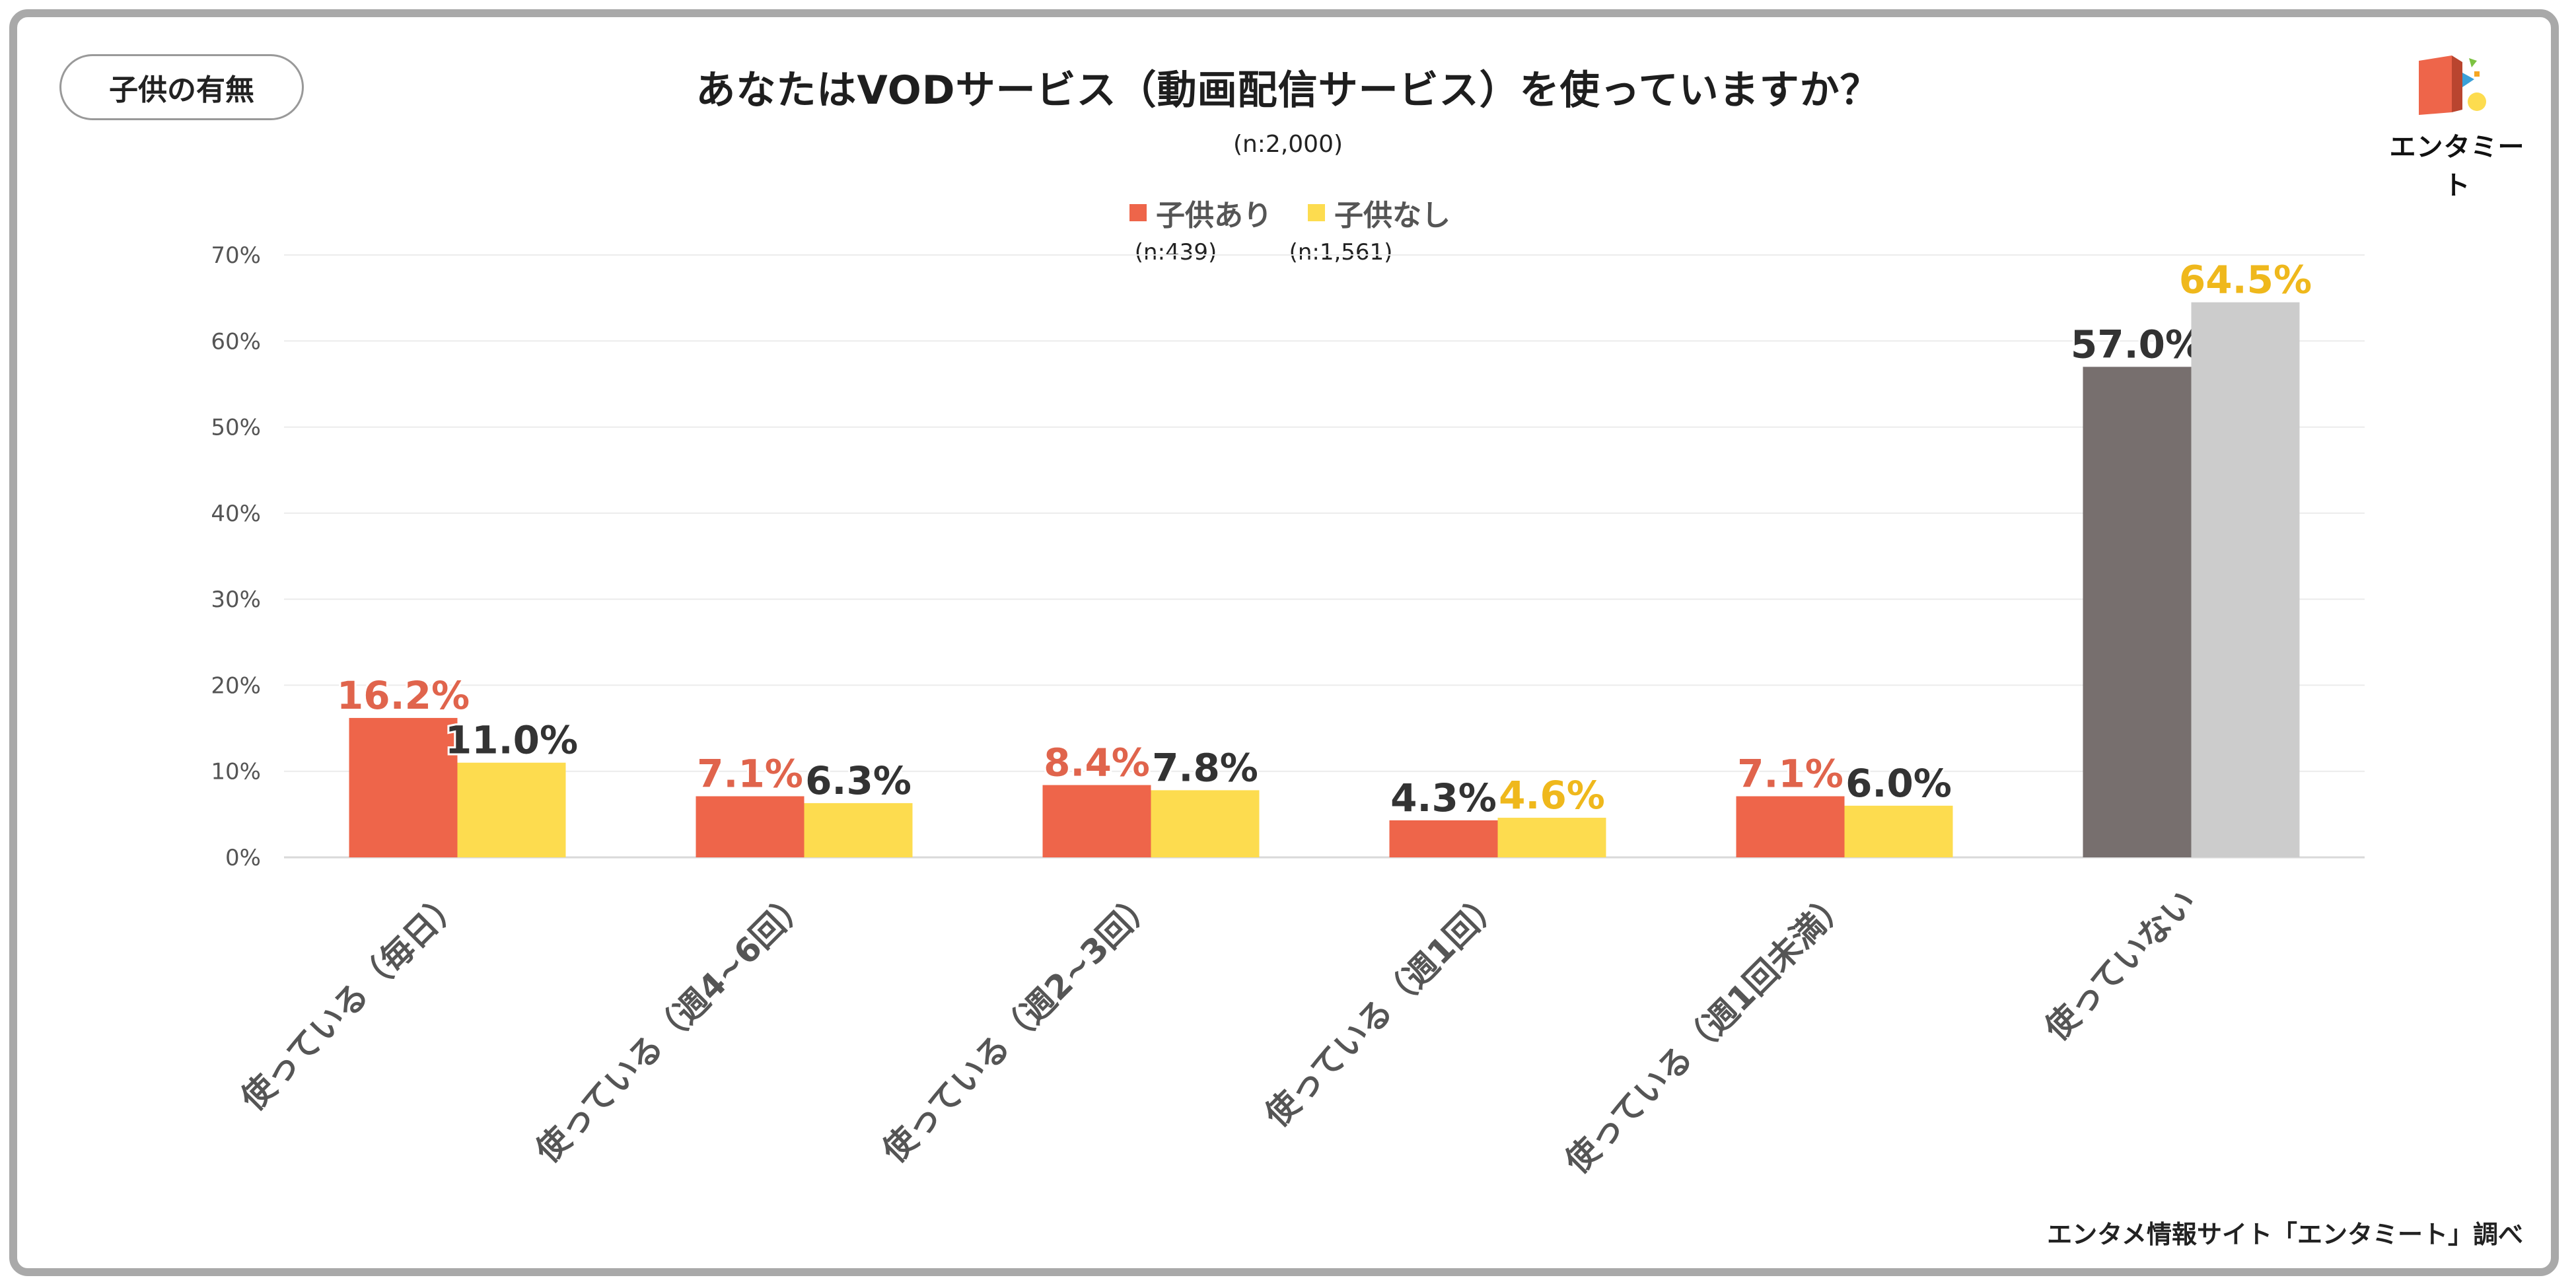 The height and width of the screenshot is (1288, 2576). Describe the element at coordinates (236, 256) in the screenshot. I see `y-tick-label: 70%` at that location.